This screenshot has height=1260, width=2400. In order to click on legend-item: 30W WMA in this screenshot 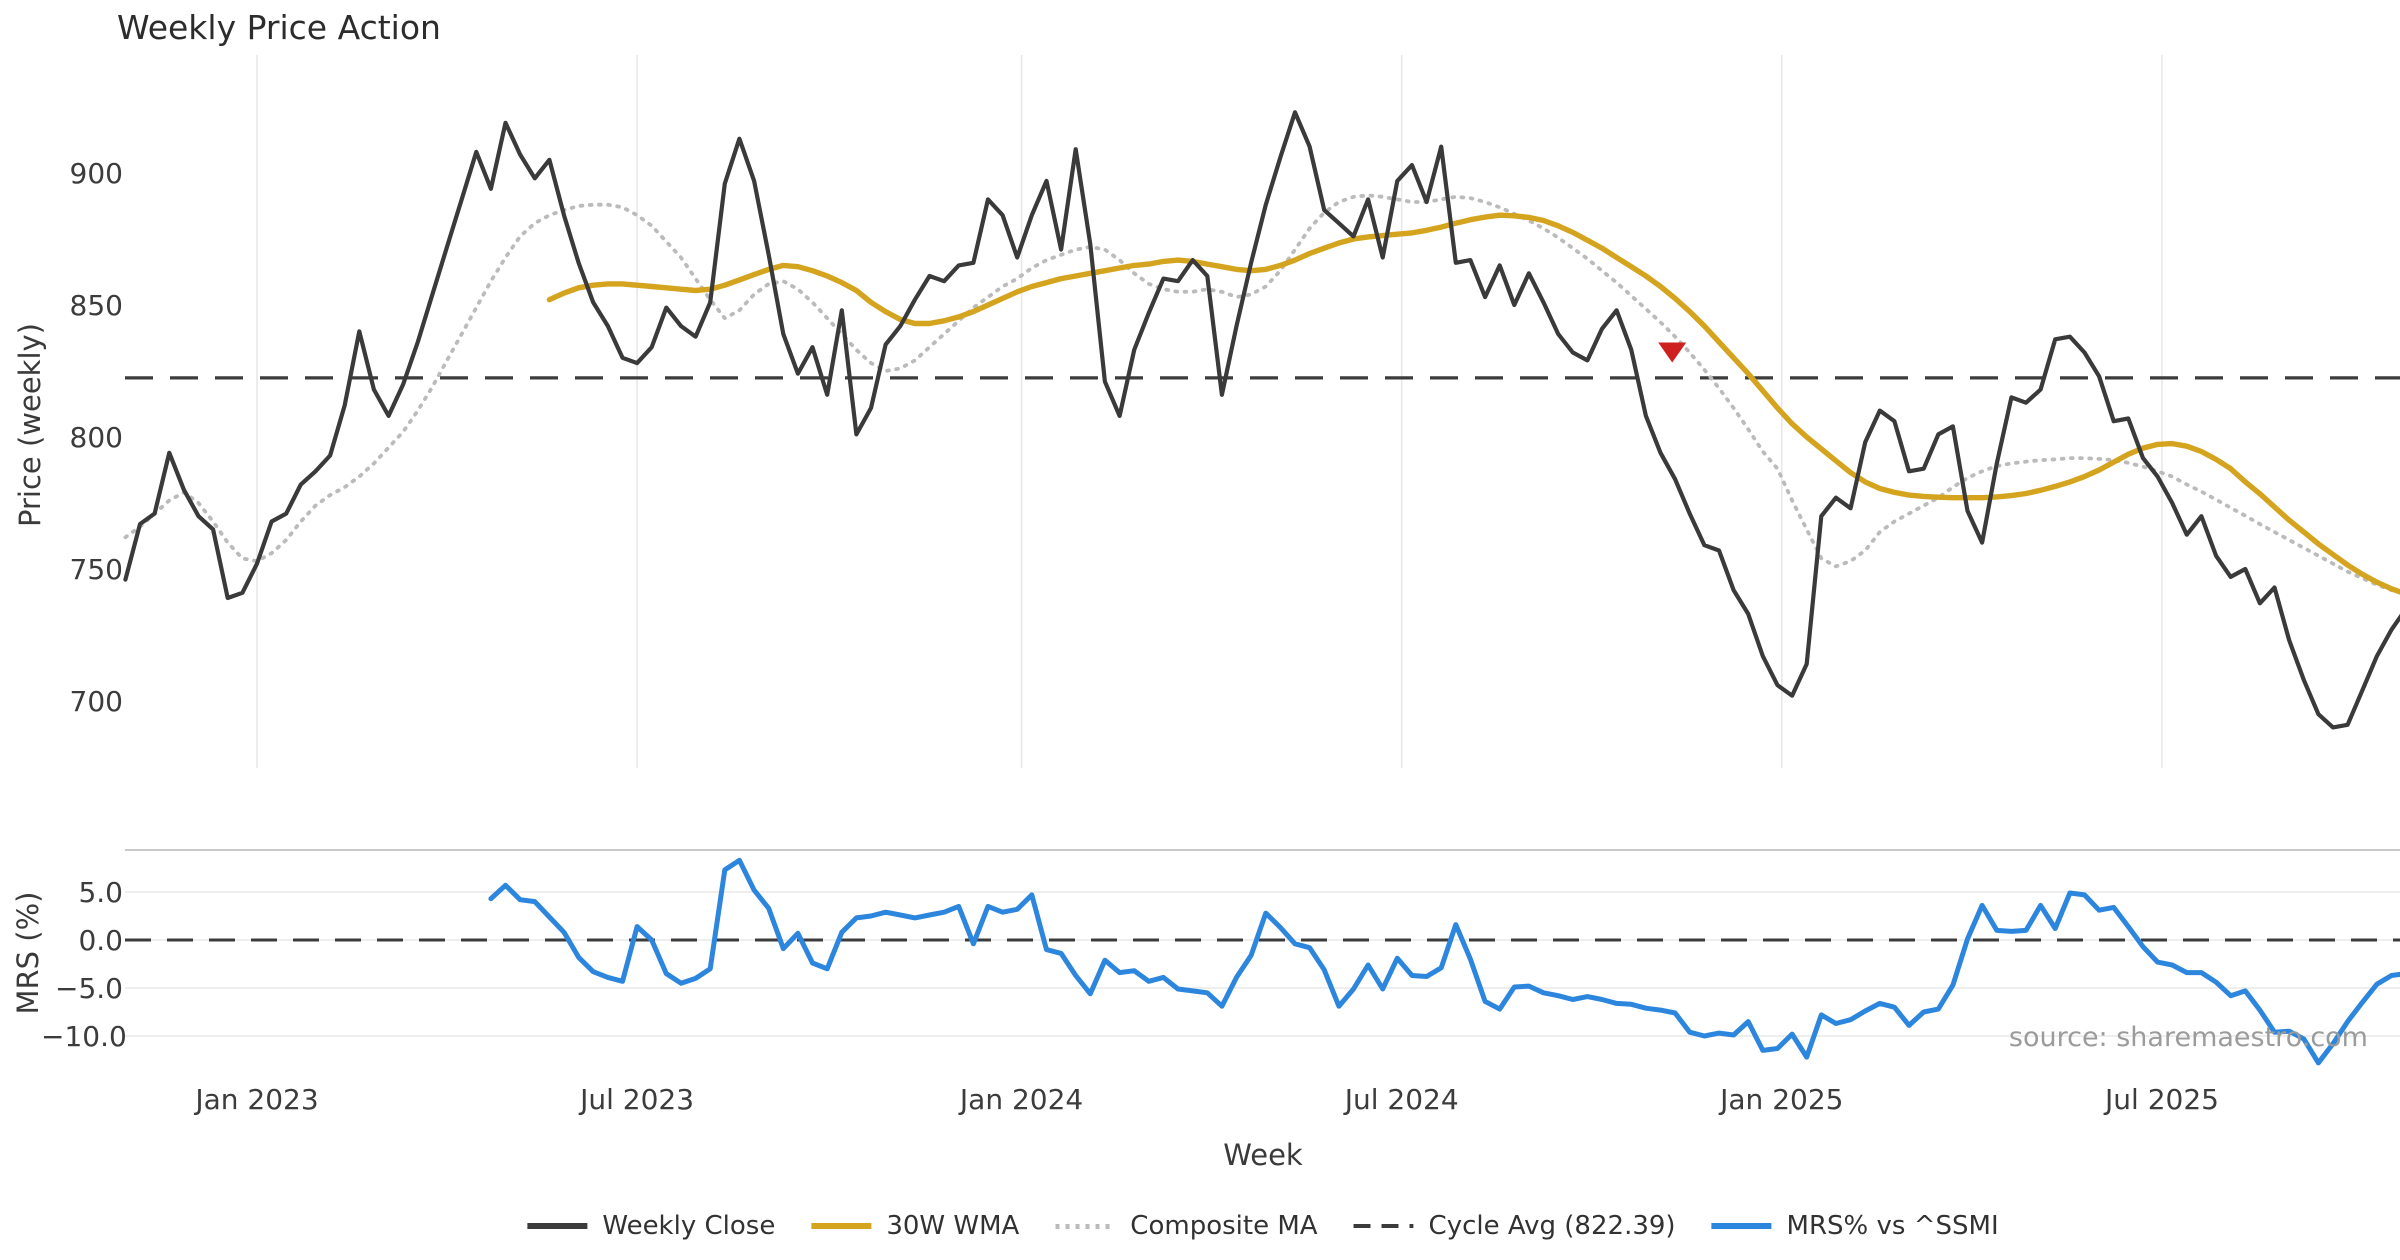, I will do `click(915, 1226)`.